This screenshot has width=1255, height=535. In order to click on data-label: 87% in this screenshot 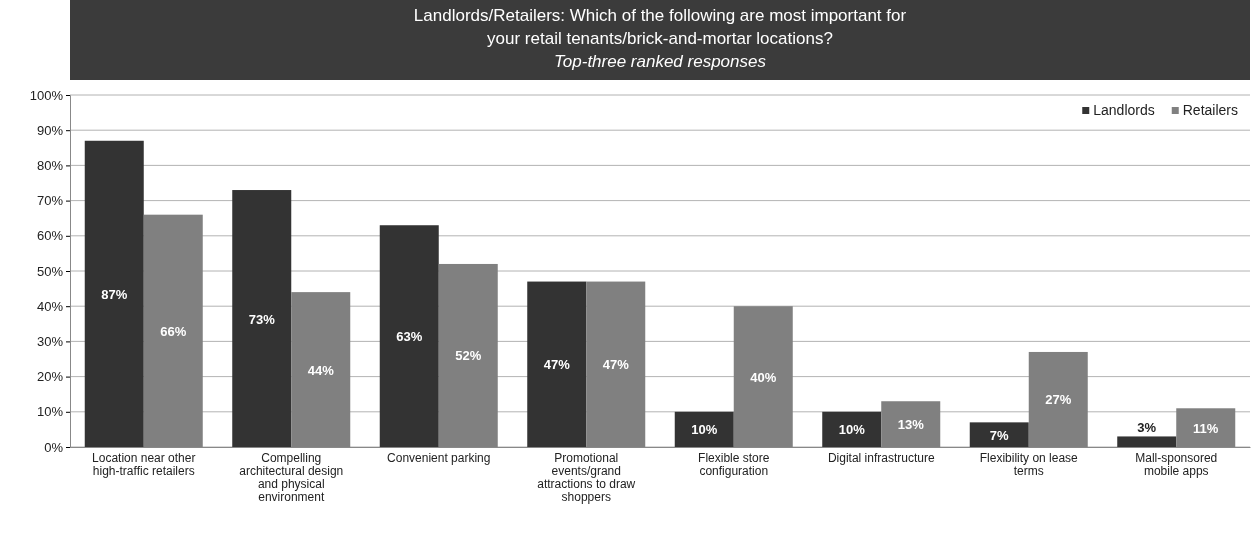, I will do `click(114, 294)`.